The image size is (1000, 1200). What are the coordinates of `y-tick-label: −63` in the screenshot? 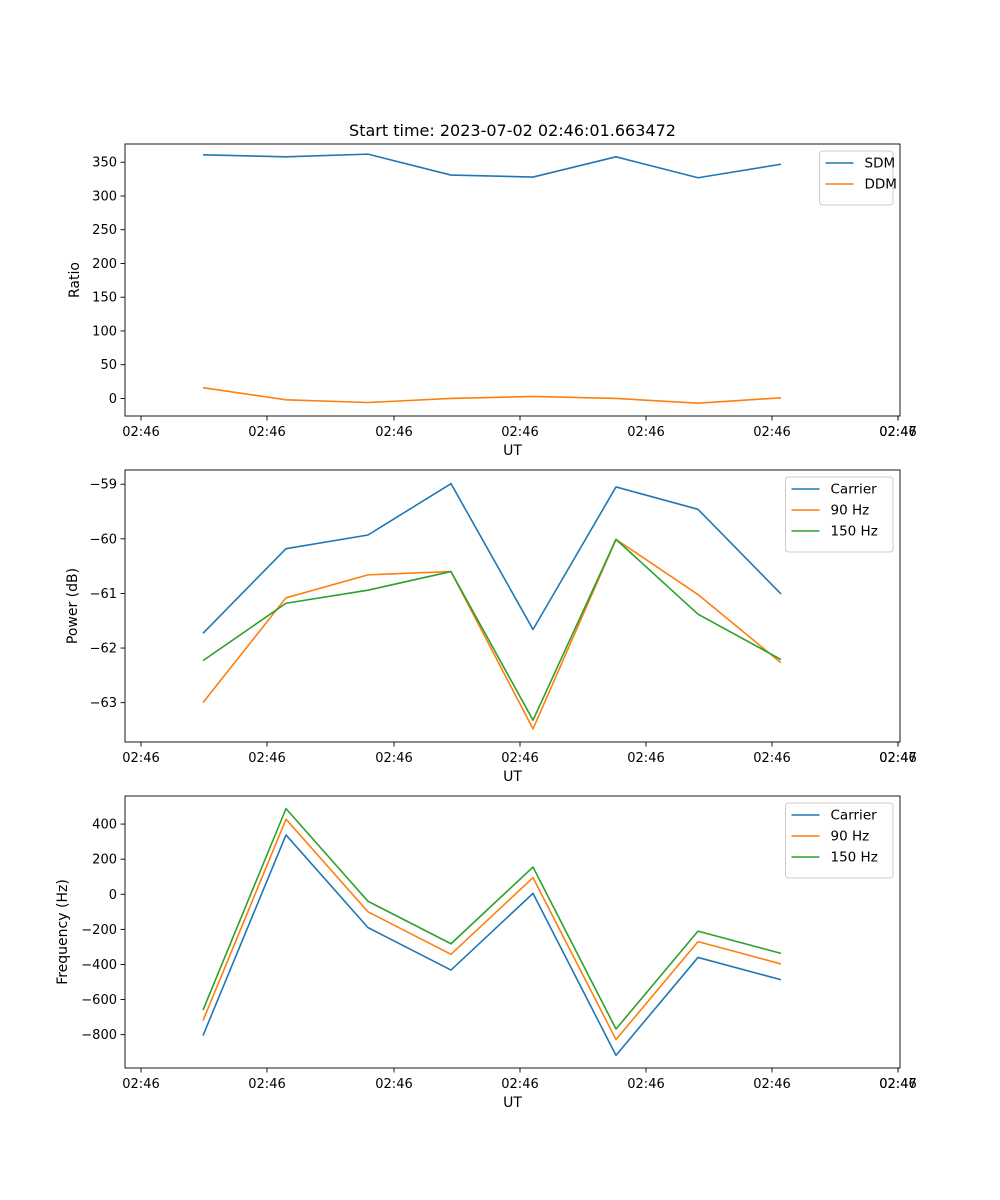 It's located at (103, 703).